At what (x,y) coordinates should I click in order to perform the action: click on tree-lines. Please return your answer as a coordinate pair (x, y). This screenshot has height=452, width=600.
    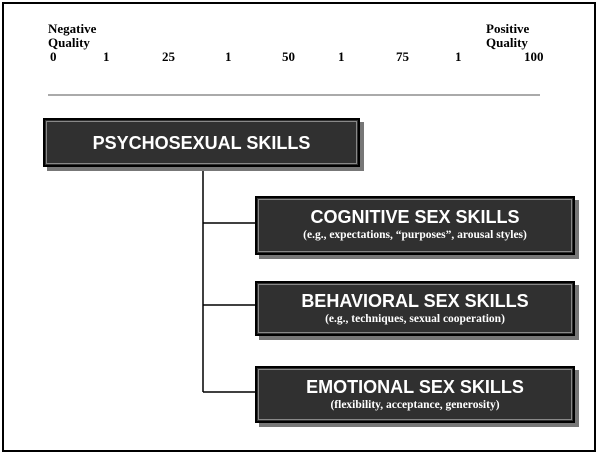
    Looking at the image, I should click on (228, 280).